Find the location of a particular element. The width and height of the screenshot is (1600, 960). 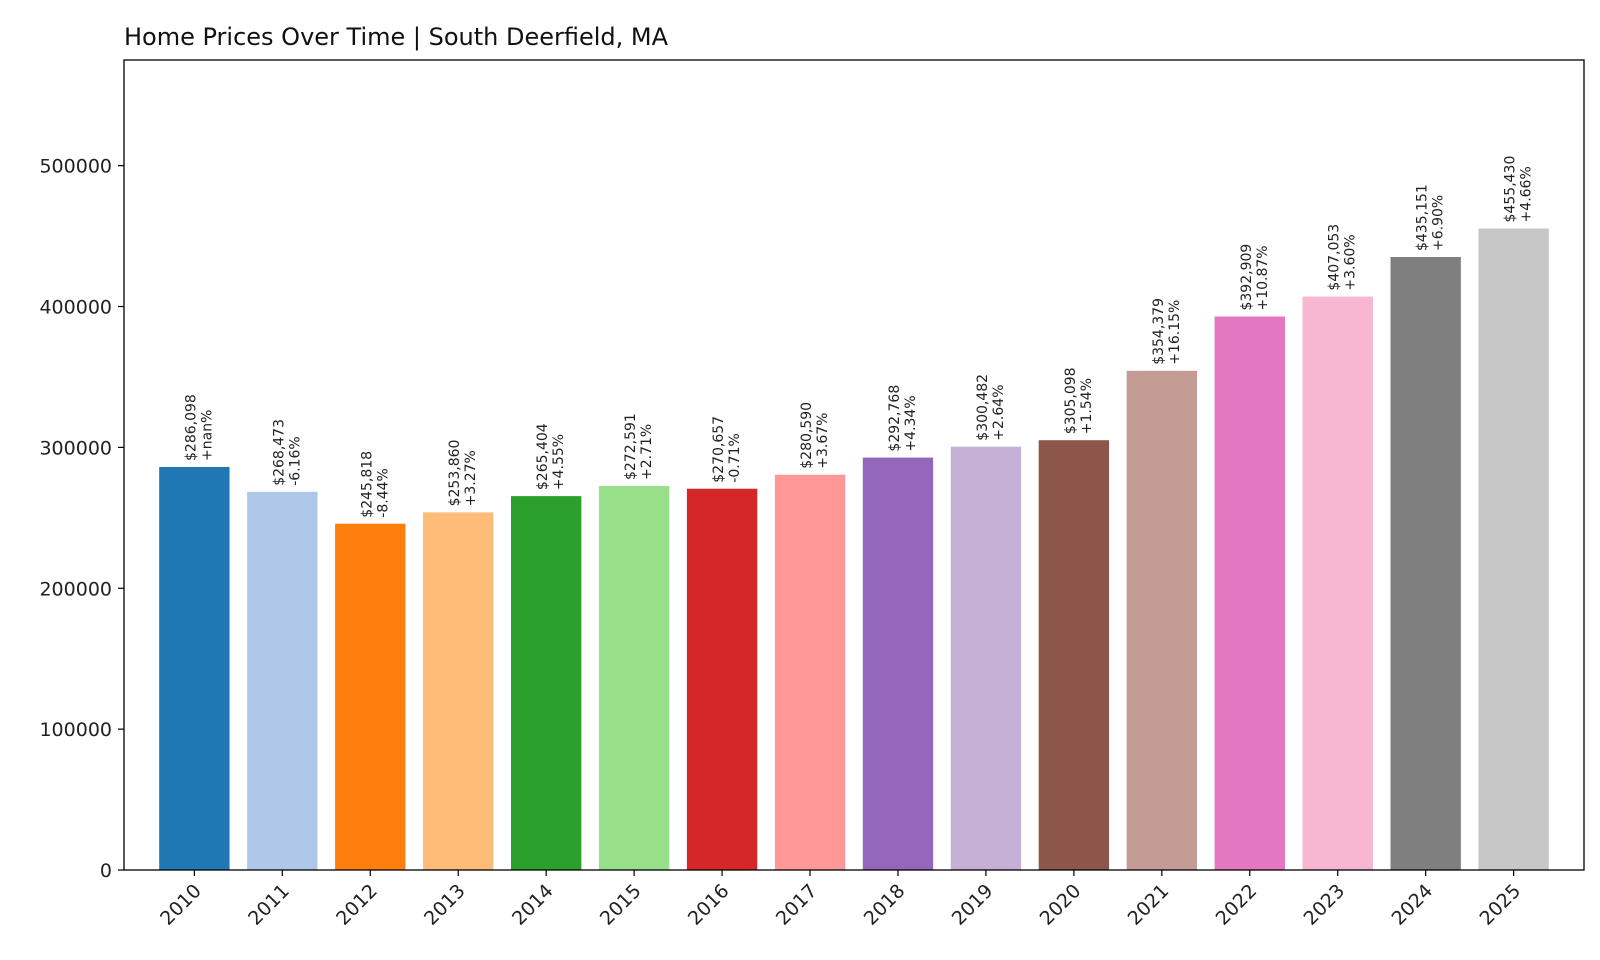

value-label-2021: $354,379 is located at coordinates (1159, 331).